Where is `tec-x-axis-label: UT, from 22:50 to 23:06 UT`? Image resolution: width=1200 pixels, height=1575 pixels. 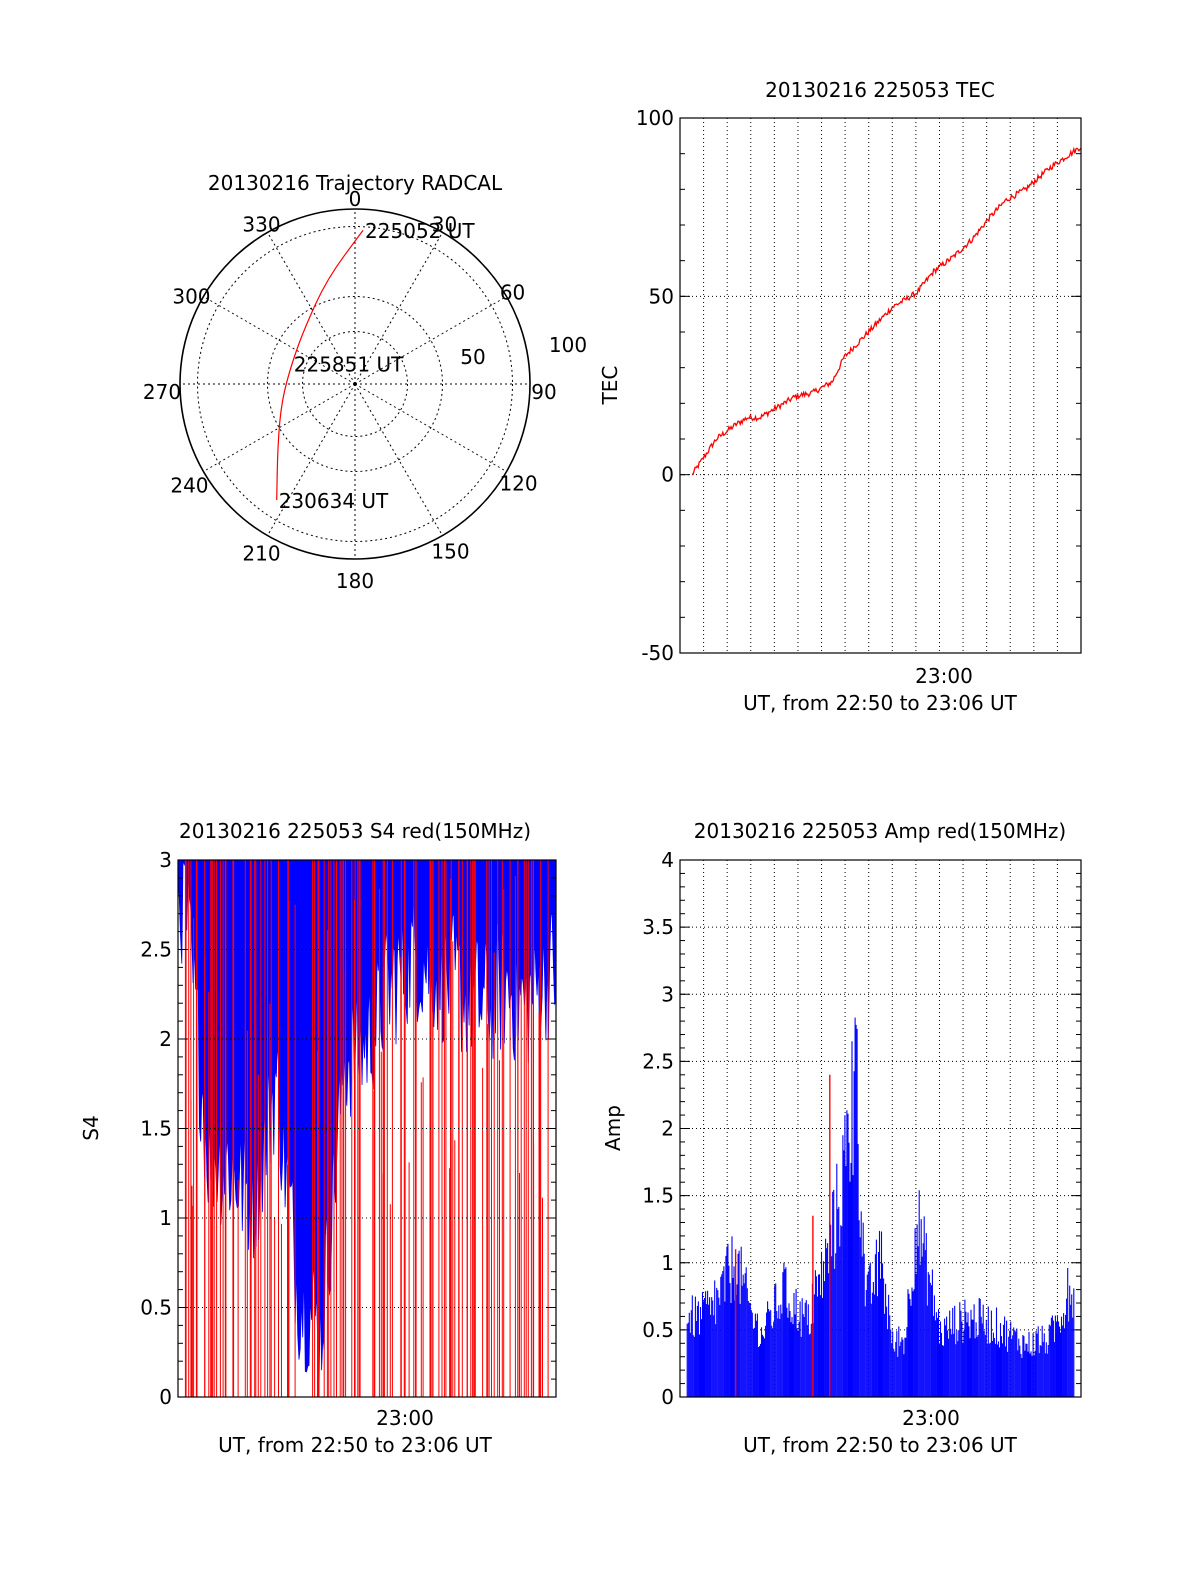
tec-x-axis-label: UT, from 22:50 to 23:06 UT is located at coordinates (880, 703).